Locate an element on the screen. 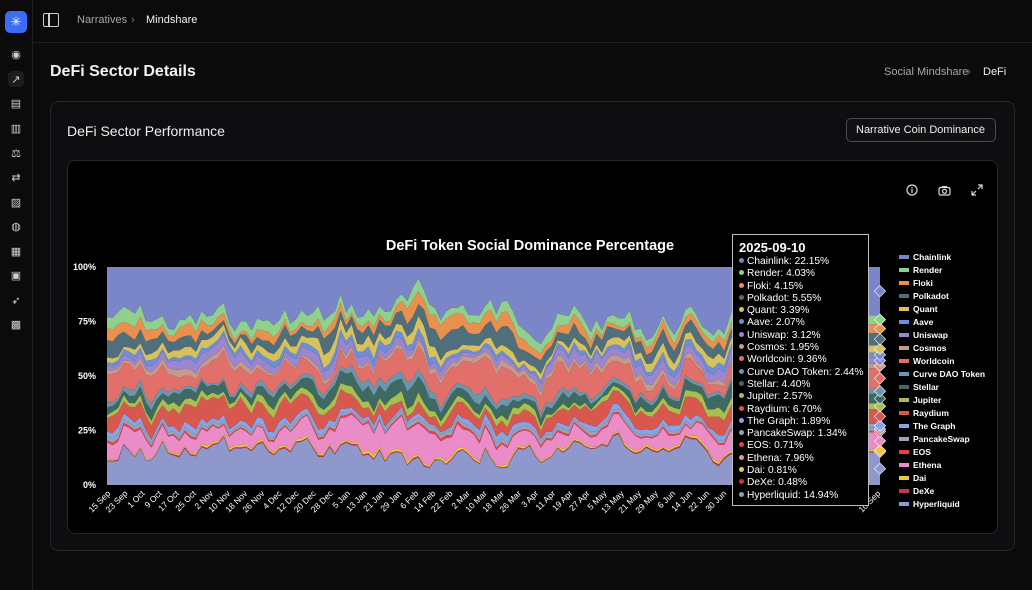 Image resolution: width=1032 pixels, height=590 pixels. tooltip-row-text: EOS: 0.71% is located at coordinates (775, 446).